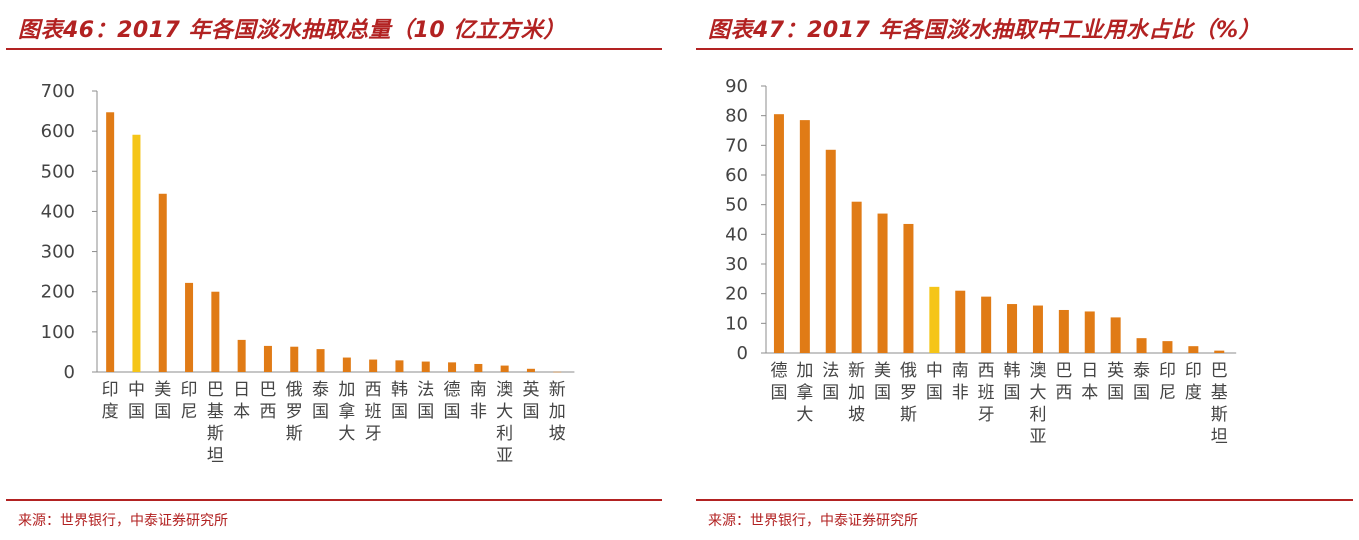  Describe the element at coordinates (58, 332) in the screenshot. I see `y-tick-label: 100` at that location.